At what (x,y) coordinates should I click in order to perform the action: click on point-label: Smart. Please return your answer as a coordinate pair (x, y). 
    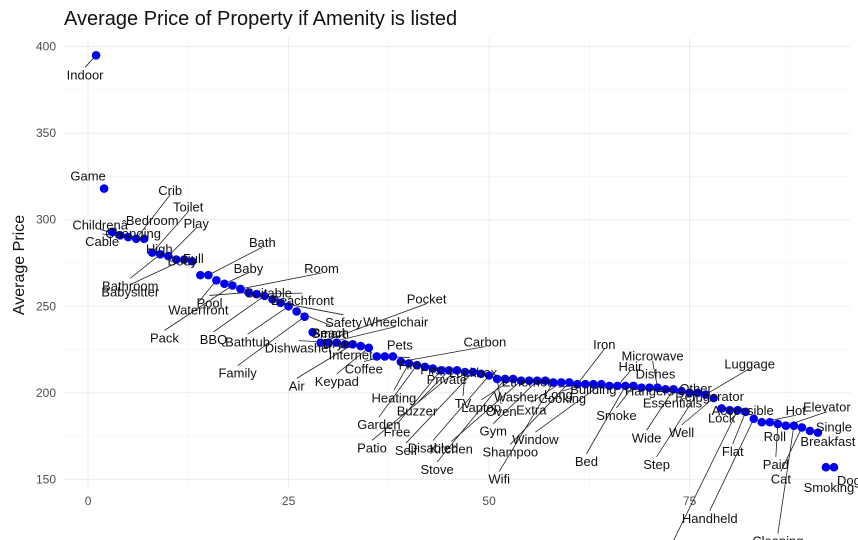
    Looking at the image, I should click on (328, 333).